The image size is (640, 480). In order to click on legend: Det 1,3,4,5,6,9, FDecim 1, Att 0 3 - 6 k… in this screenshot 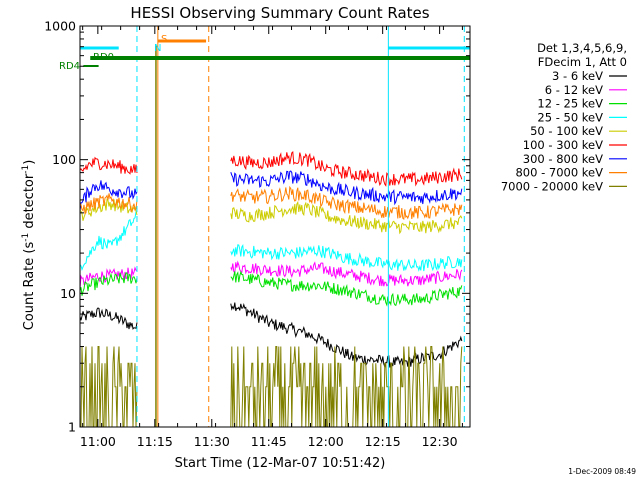, I will do `click(564, 117)`.